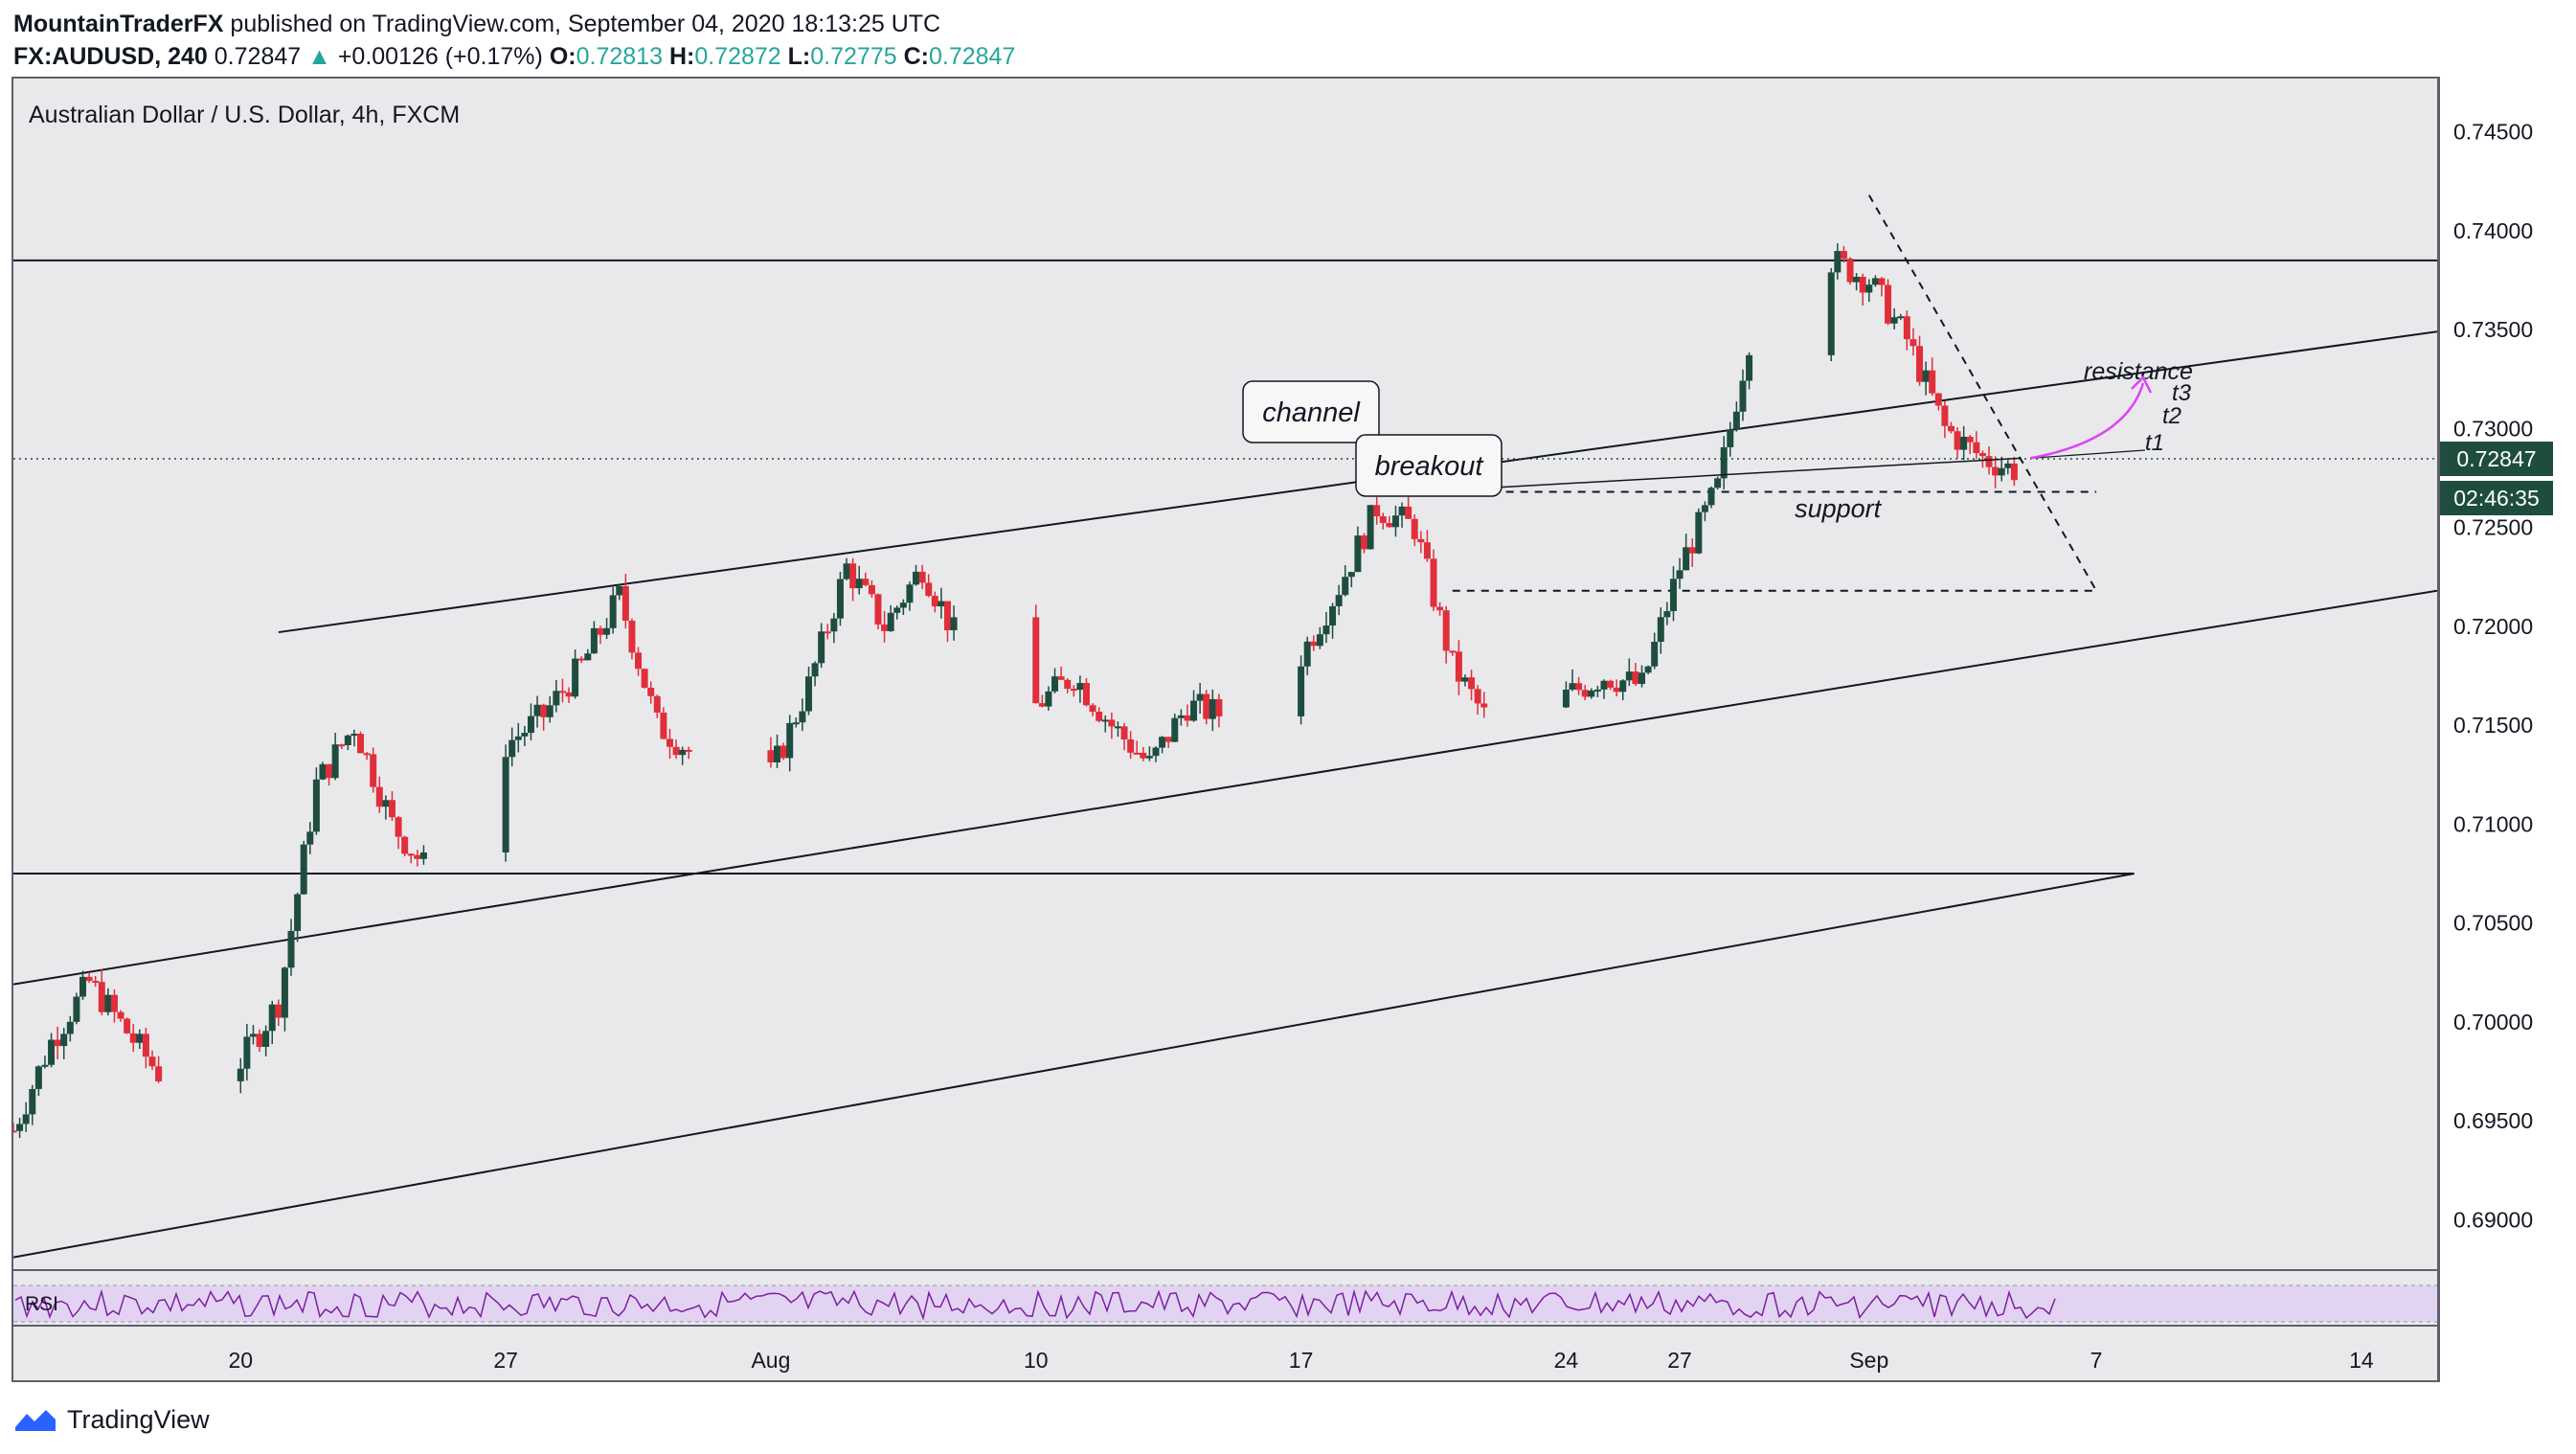 The height and width of the screenshot is (1454, 2576). I want to click on open-value: 0.72813, so click(619, 57).